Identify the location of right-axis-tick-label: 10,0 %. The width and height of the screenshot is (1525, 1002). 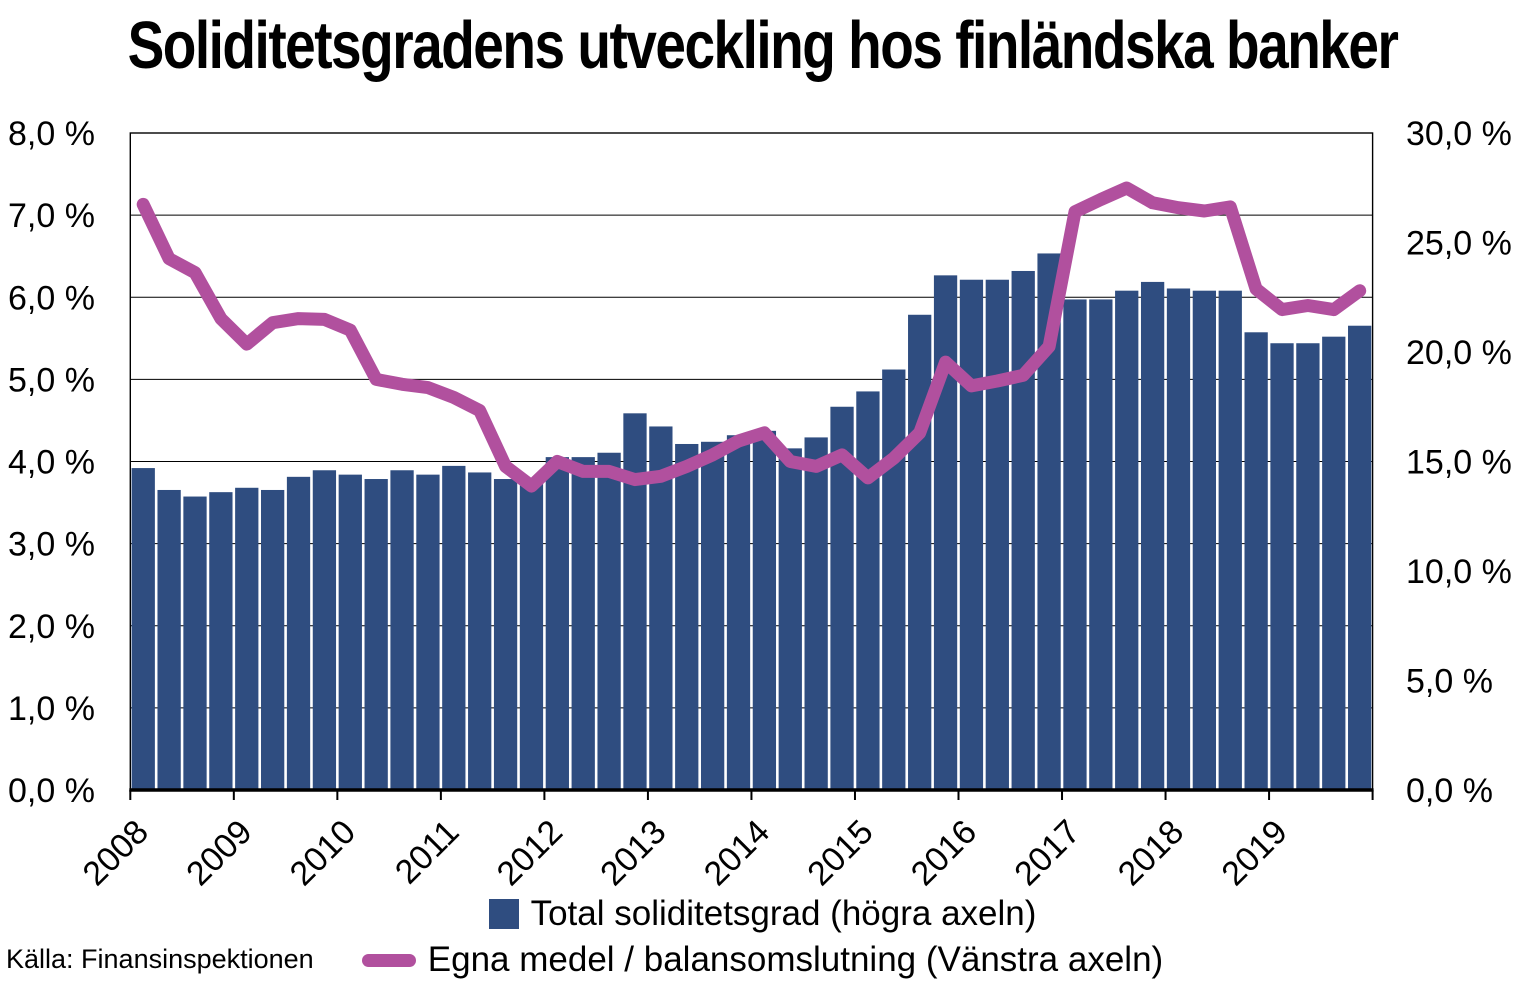
(1459, 572).